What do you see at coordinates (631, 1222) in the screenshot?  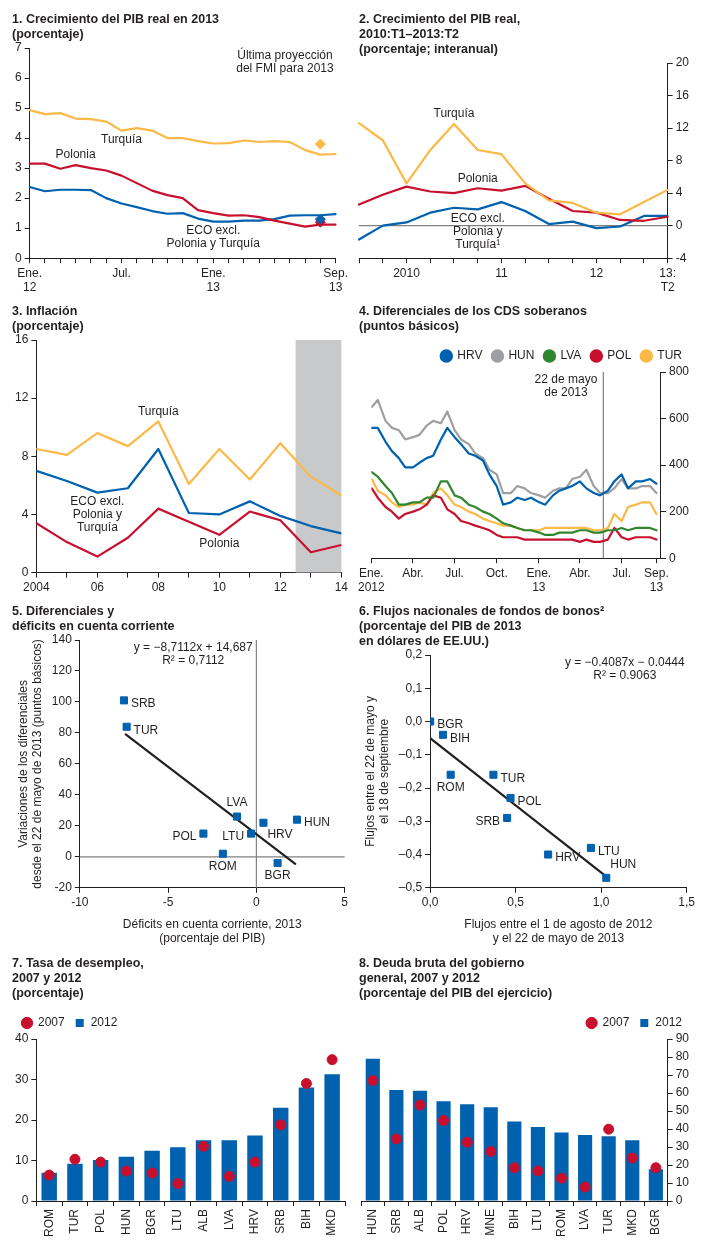 I see `x-tick-label: MKD` at bounding box center [631, 1222].